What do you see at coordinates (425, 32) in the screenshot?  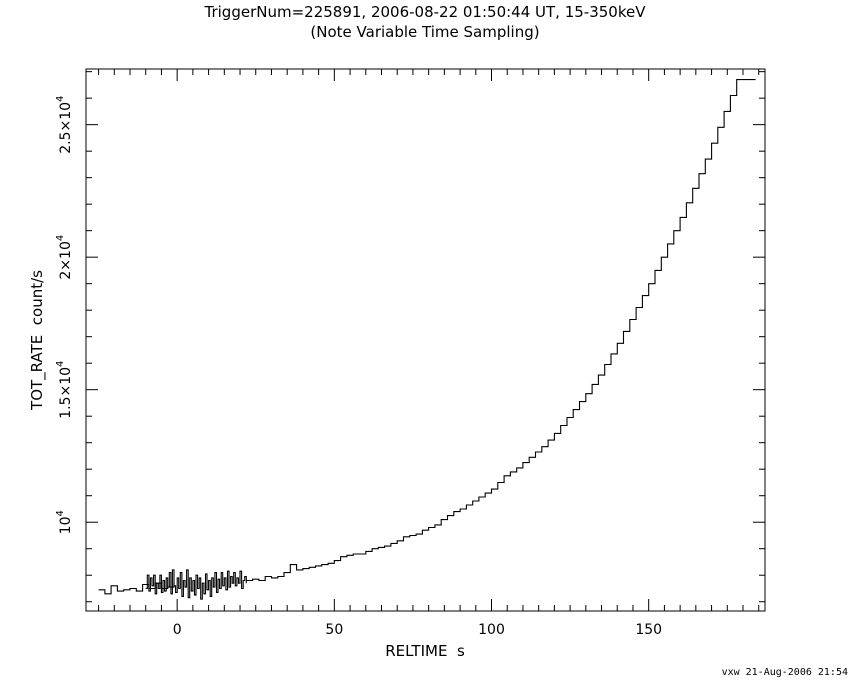 I see `chart-subtitle: (Note Variable Time Sampling)` at bounding box center [425, 32].